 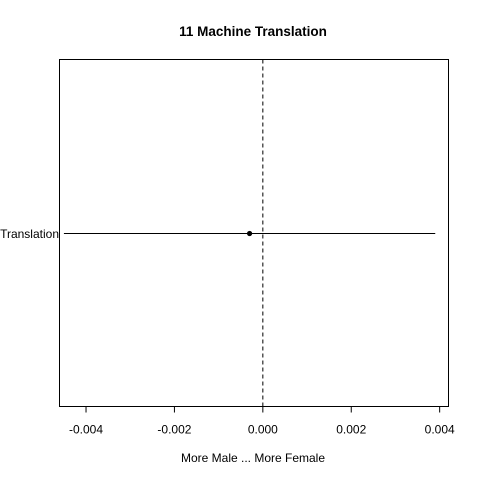 What do you see at coordinates (174, 430) in the screenshot?
I see `x-tick-label: -0.002` at bounding box center [174, 430].